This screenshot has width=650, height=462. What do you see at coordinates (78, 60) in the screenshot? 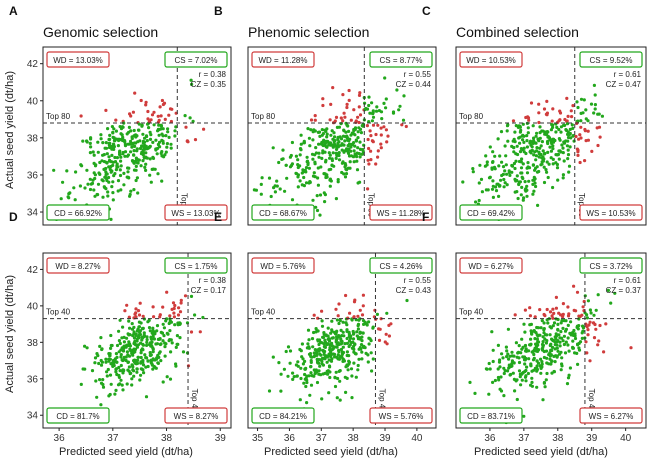
I see `quadrant-label-wd: WD = 13.03%` at bounding box center [78, 60].